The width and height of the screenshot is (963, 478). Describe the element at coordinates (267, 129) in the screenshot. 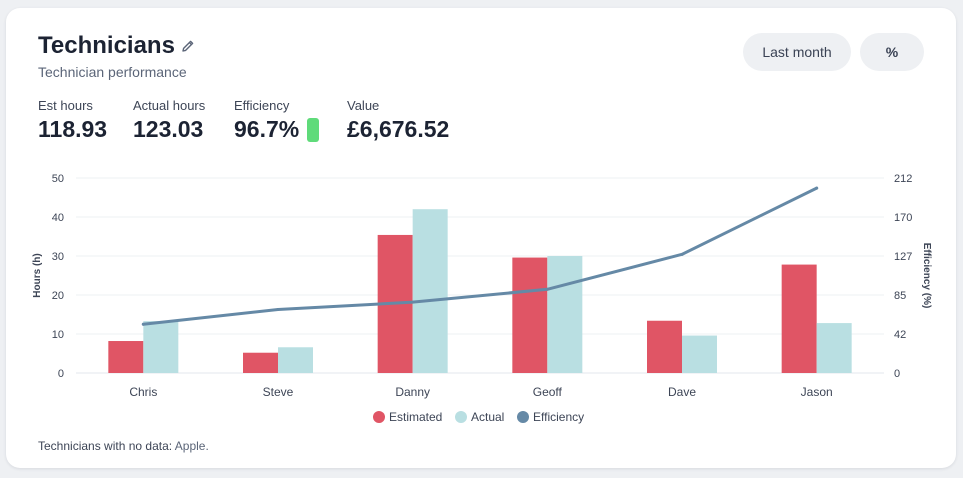

I see `stat-value: 96.7%` at that location.